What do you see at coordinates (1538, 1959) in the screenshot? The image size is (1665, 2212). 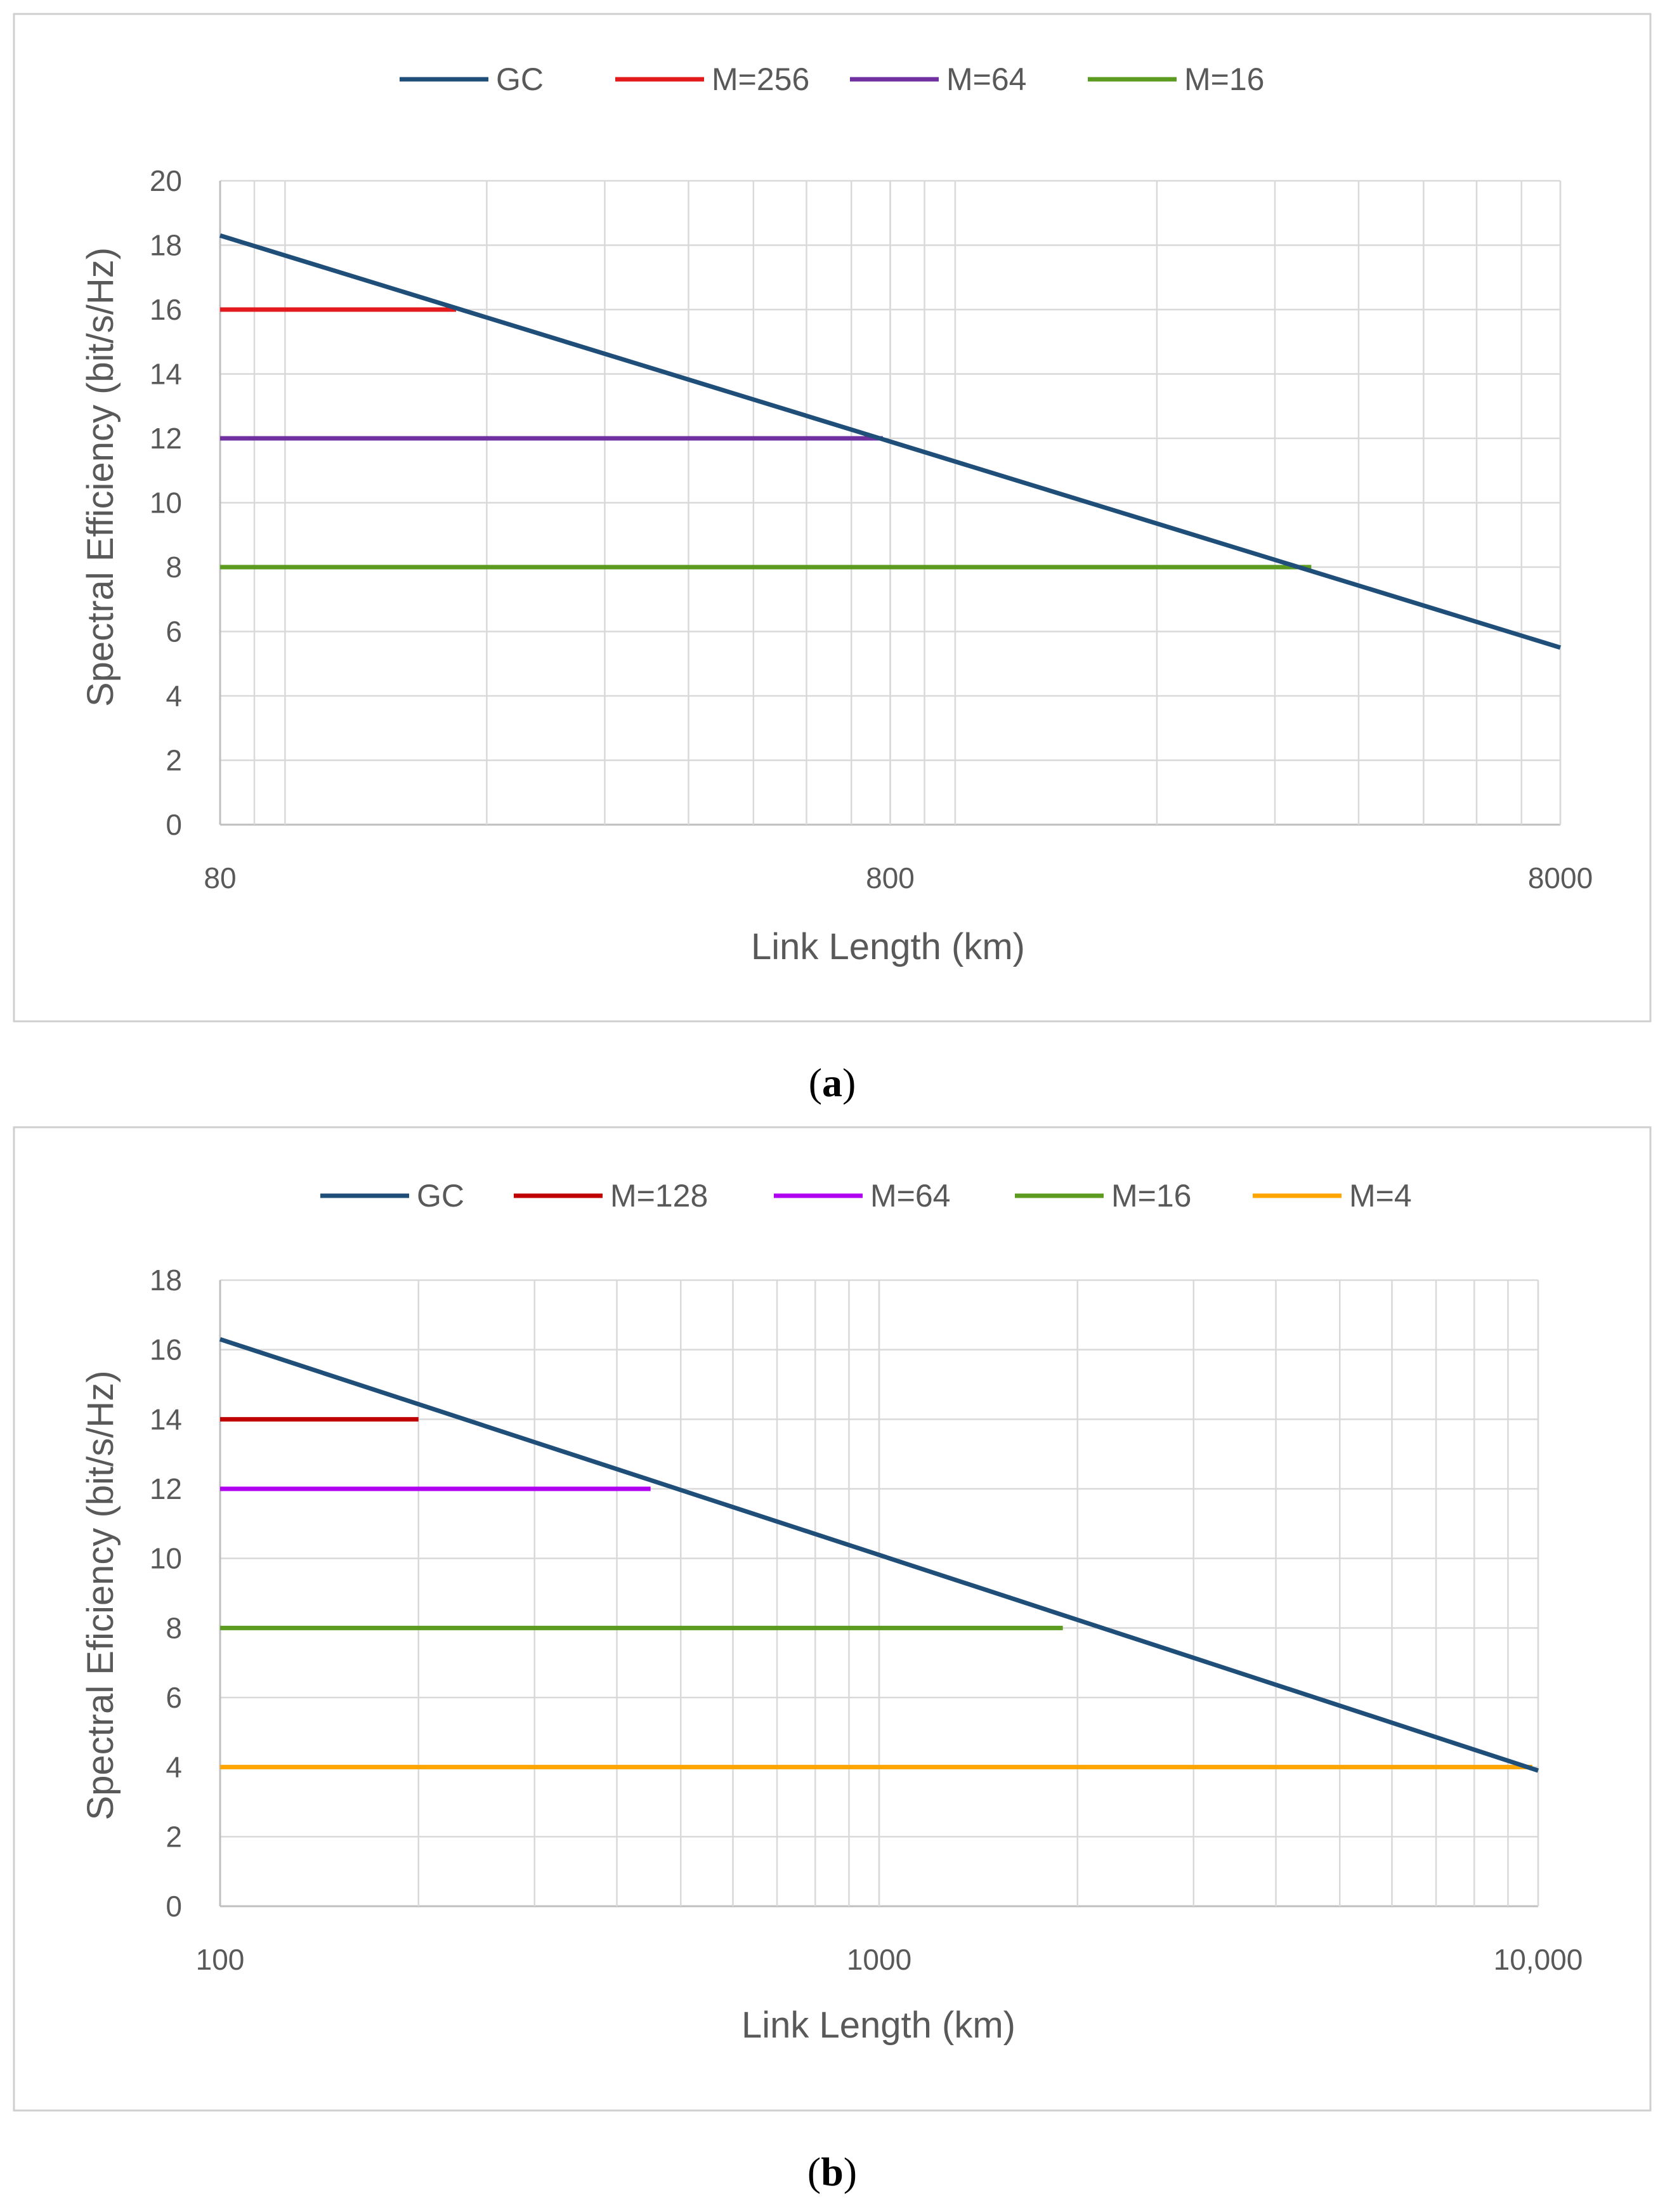 I see `chart-b-x-tick-label: 10,000` at bounding box center [1538, 1959].